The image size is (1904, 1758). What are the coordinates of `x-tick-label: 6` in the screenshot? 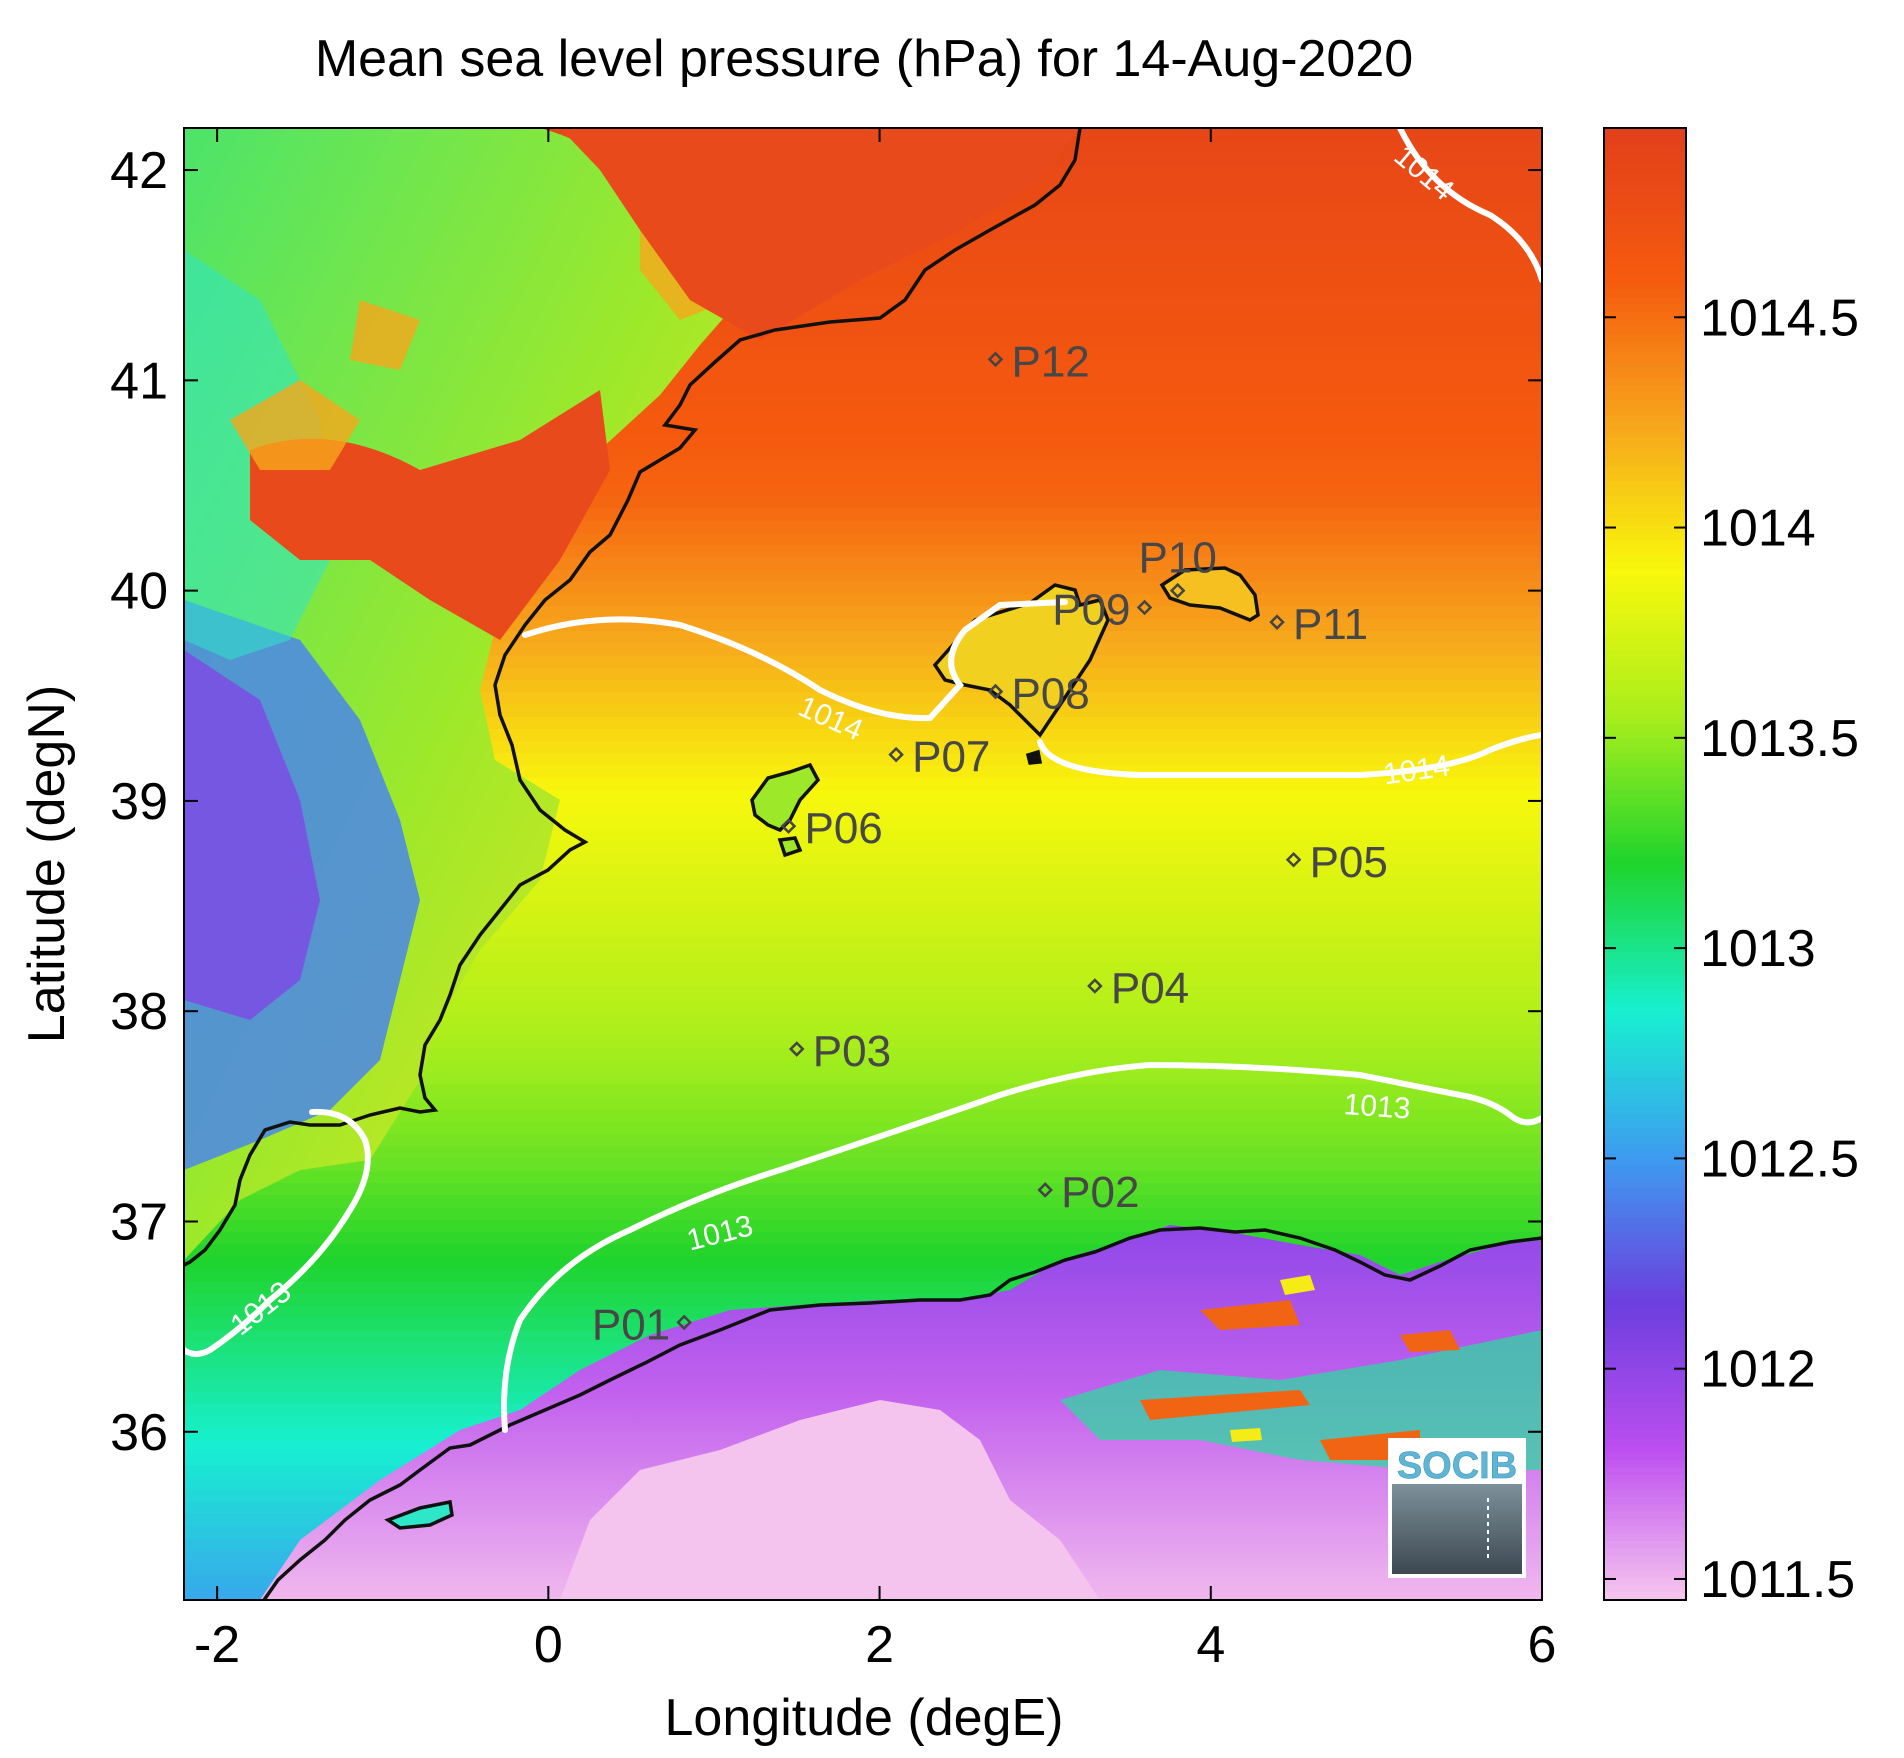 It's located at (1542, 1645).